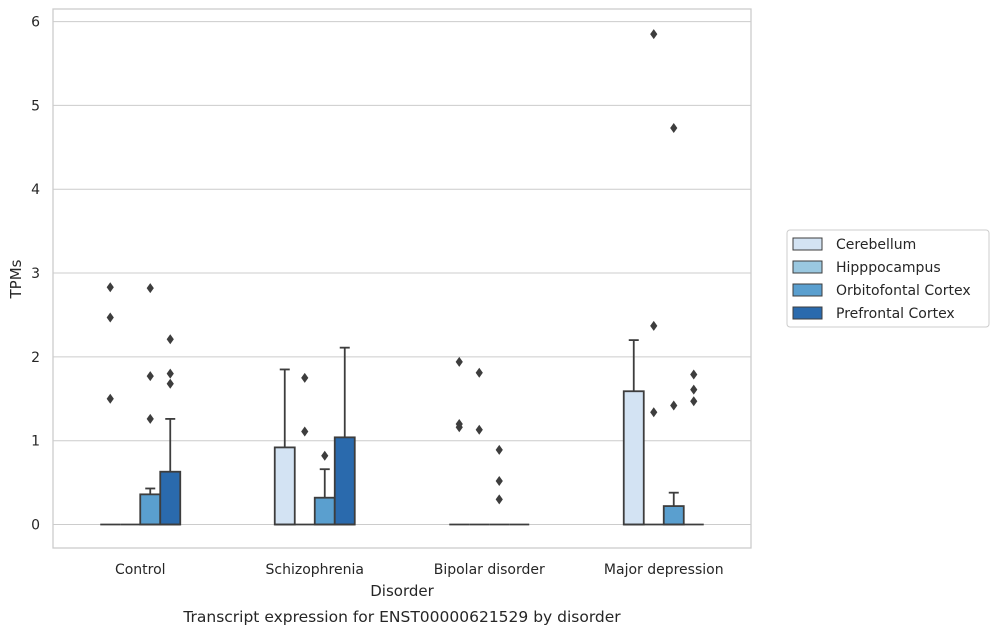 The image size is (999, 634). What do you see at coordinates (402, 591) in the screenshot?
I see `x-axis-title: Disorder` at bounding box center [402, 591].